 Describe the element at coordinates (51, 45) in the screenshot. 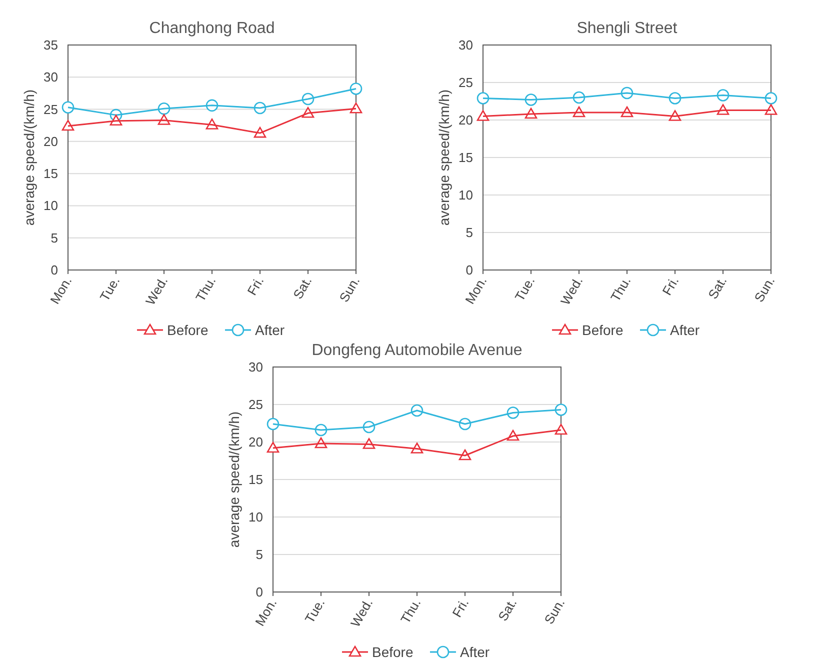

I see `y-tick-label: 35` at that location.